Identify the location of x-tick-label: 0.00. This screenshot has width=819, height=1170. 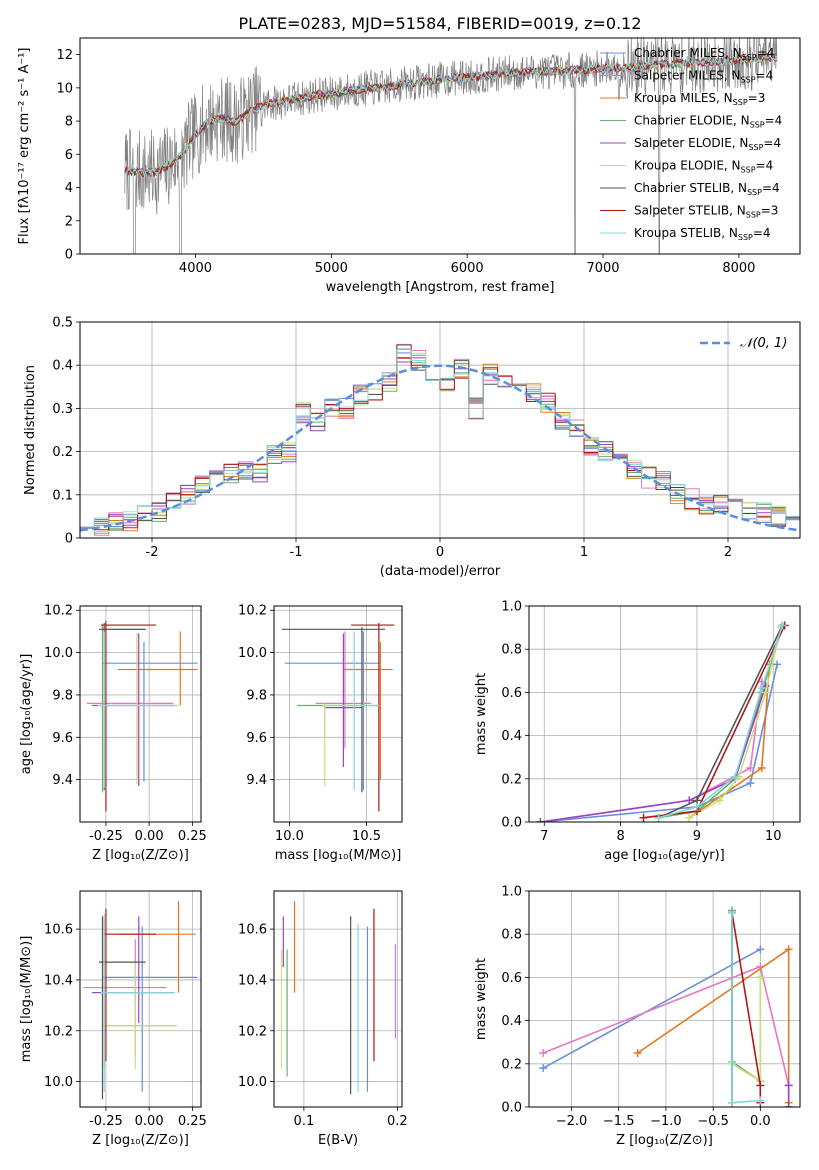
(149, 836).